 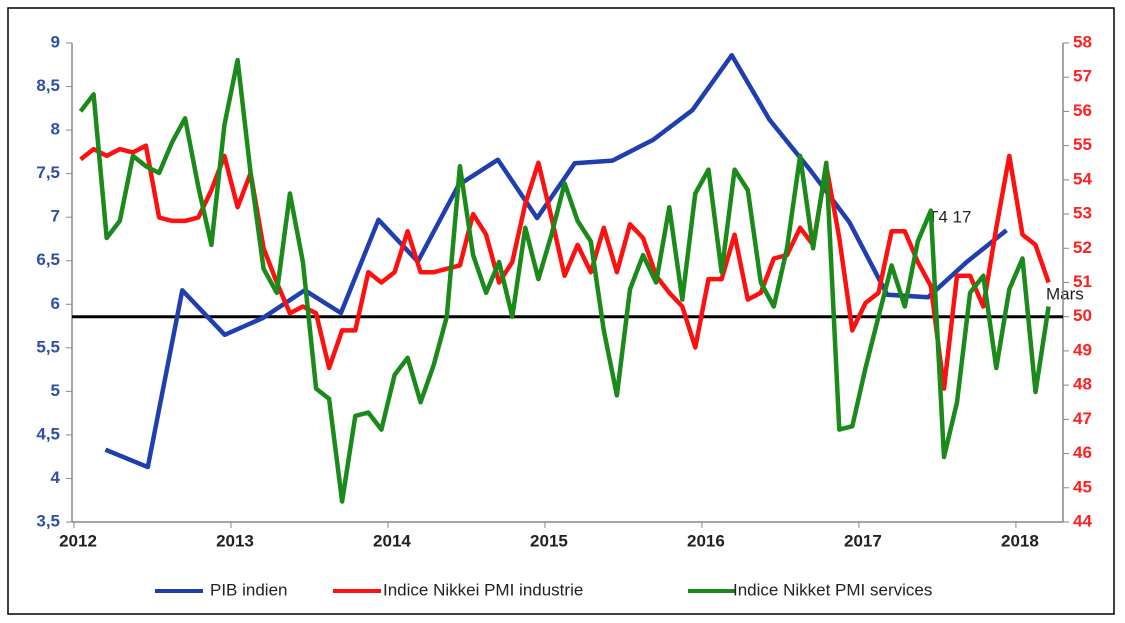 I want to click on annotation: T4 17, so click(x=949, y=216).